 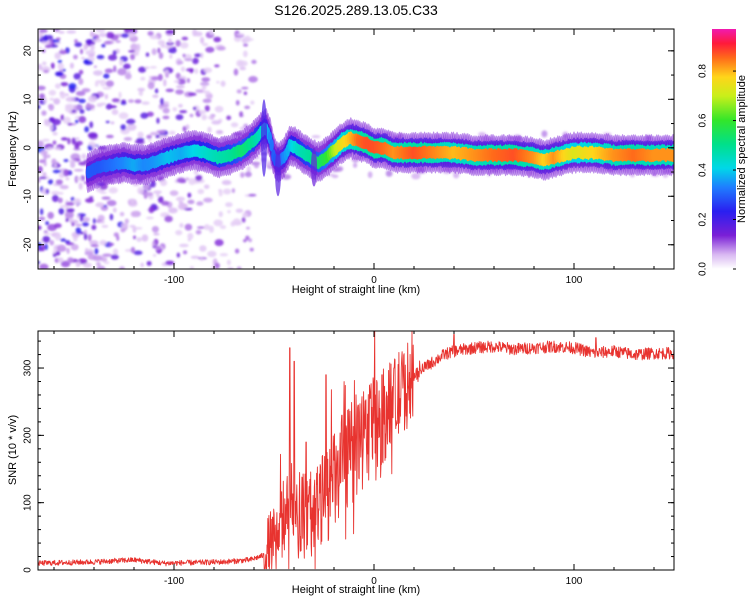 I want to click on colorbar-gradient, so click(x=724, y=149).